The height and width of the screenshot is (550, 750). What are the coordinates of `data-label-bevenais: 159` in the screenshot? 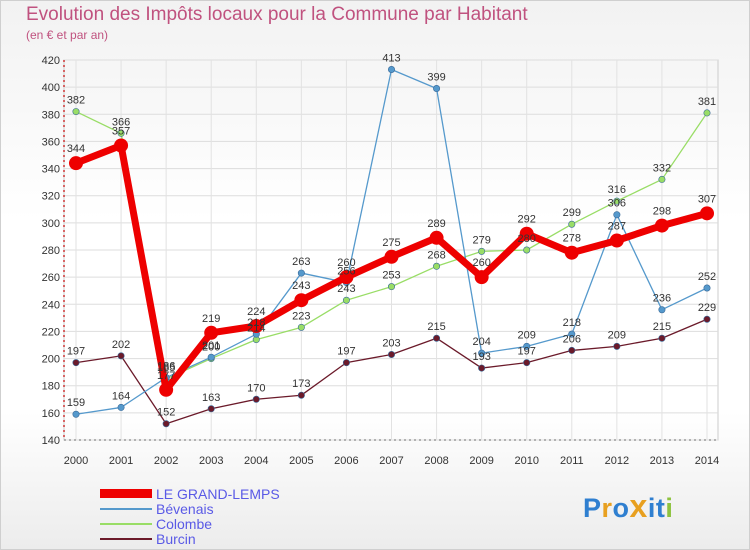 It's located at (76, 403).